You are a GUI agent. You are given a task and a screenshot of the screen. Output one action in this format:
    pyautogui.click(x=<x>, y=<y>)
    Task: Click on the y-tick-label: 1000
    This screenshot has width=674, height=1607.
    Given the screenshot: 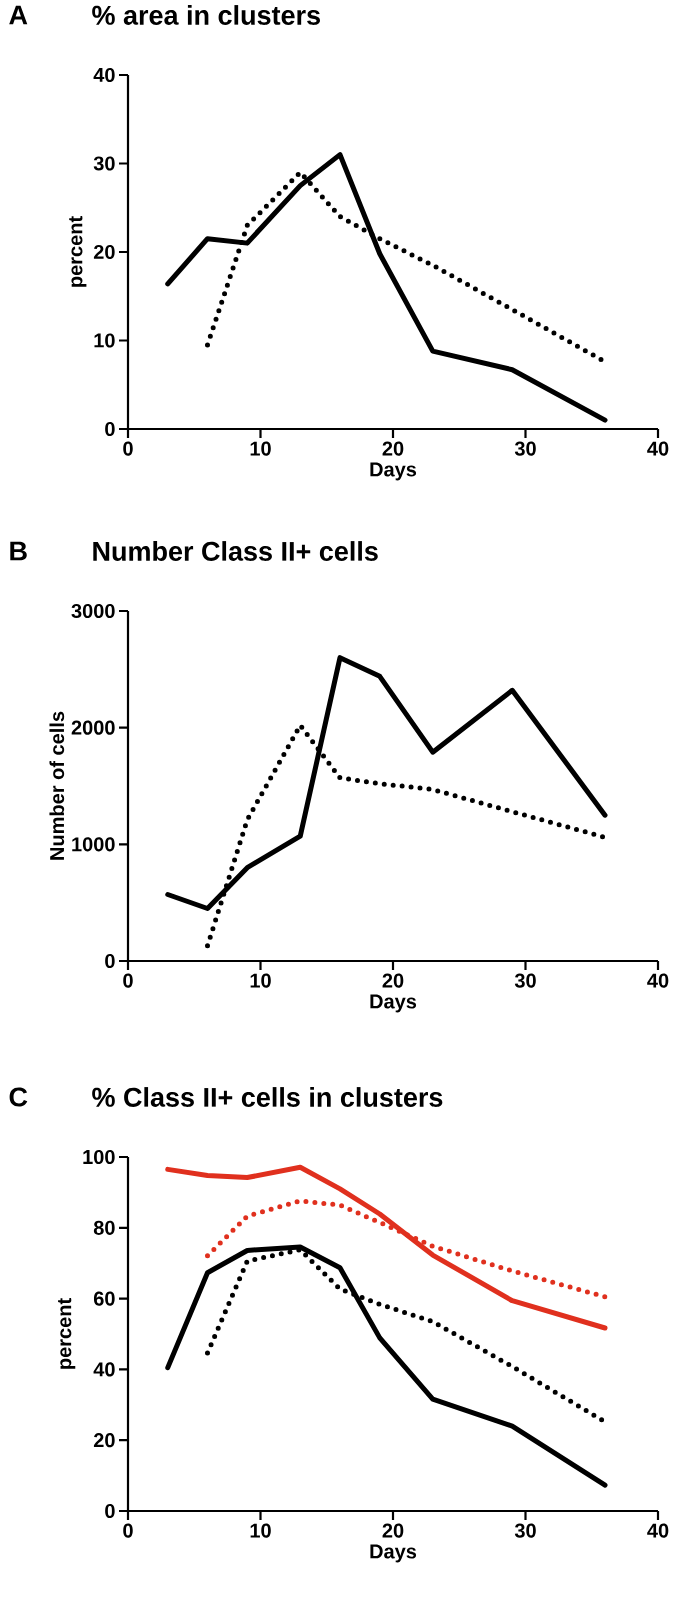 What is the action you would take?
    pyautogui.click(x=93, y=844)
    